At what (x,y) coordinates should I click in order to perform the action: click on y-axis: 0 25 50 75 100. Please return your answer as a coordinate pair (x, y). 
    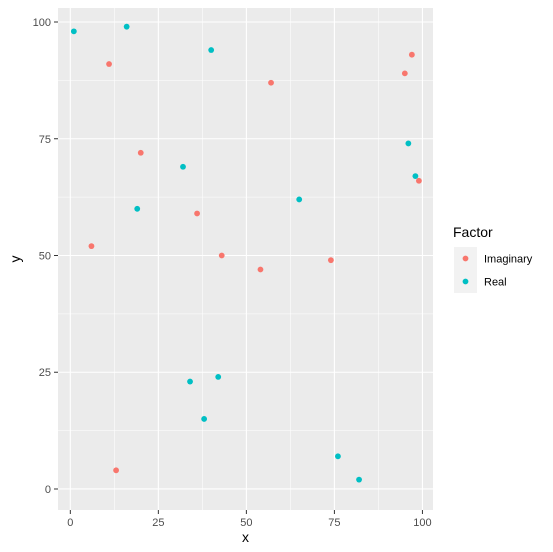
    Looking at the image, I should click on (45, 256).